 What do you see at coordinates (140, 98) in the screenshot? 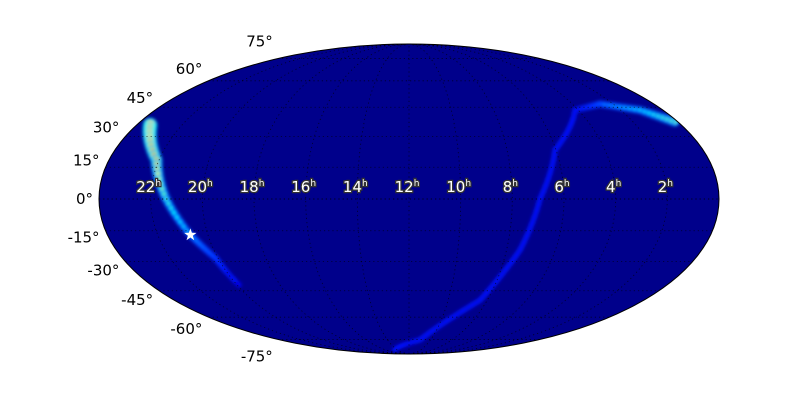
I see `dec-tick-label: 45°` at bounding box center [140, 98].